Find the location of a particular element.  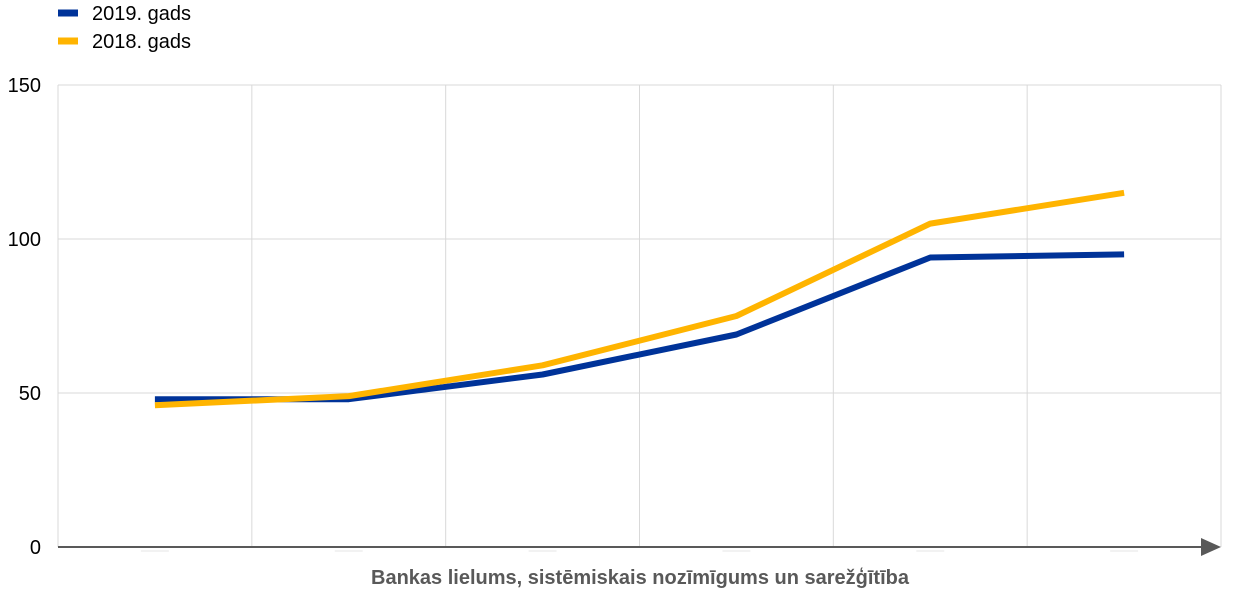

y-tick-label: 150 is located at coordinates (24, 86).